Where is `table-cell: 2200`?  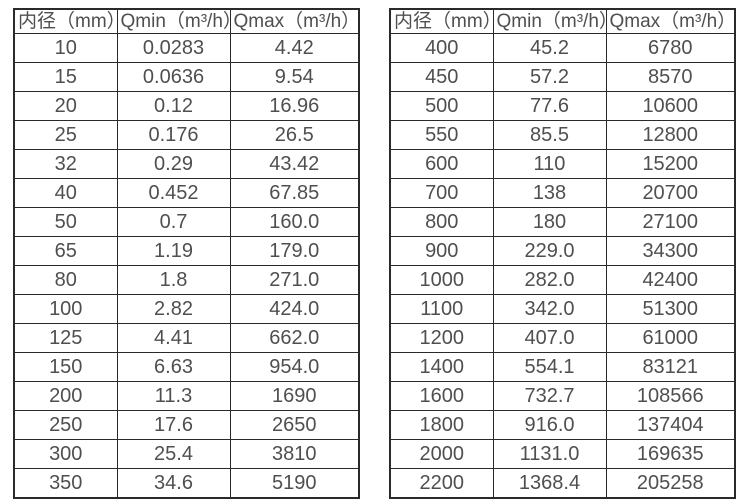
table-cell: 2200 is located at coordinates (441, 483).